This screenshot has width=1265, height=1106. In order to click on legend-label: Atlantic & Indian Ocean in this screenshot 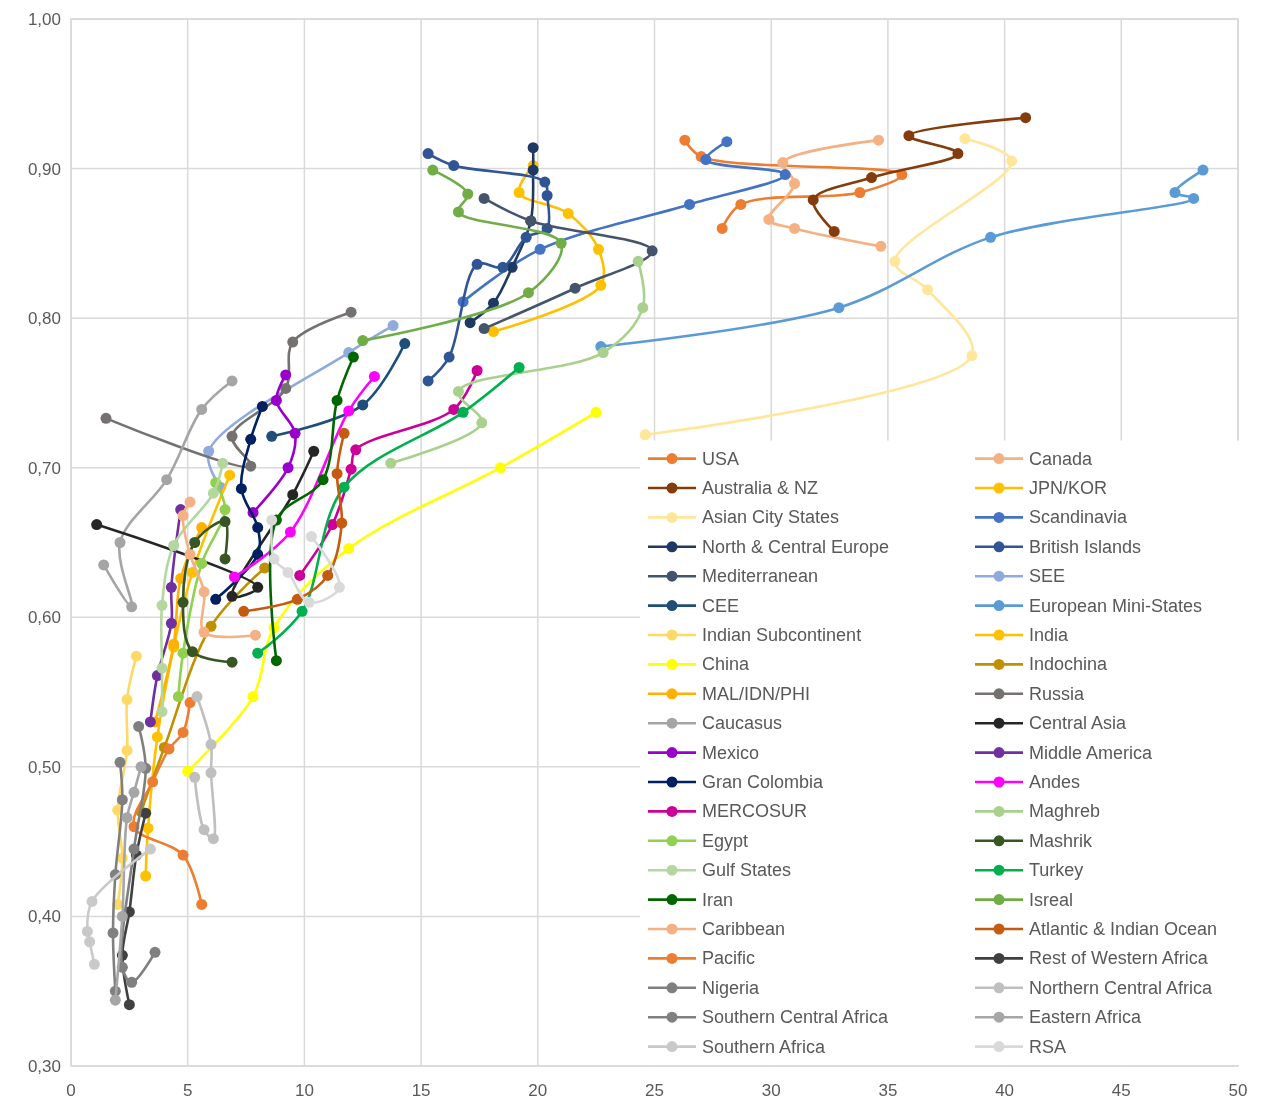, I will do `click(1123, 929)`.